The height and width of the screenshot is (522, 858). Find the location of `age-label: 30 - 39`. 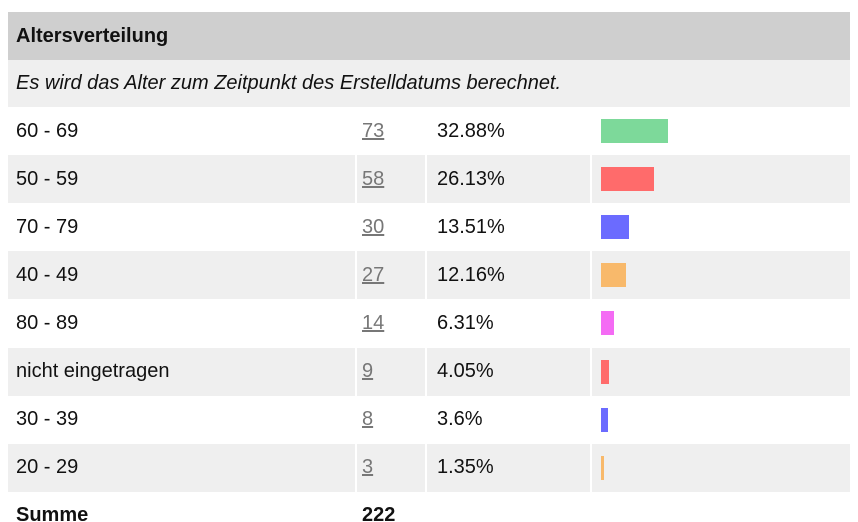

age-label: 30 - 39 is located at coordinates (47, 419).